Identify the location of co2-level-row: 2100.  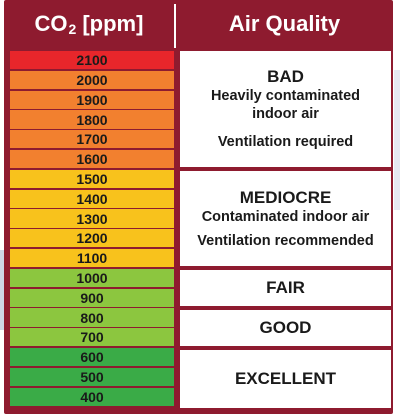
(92, 60).